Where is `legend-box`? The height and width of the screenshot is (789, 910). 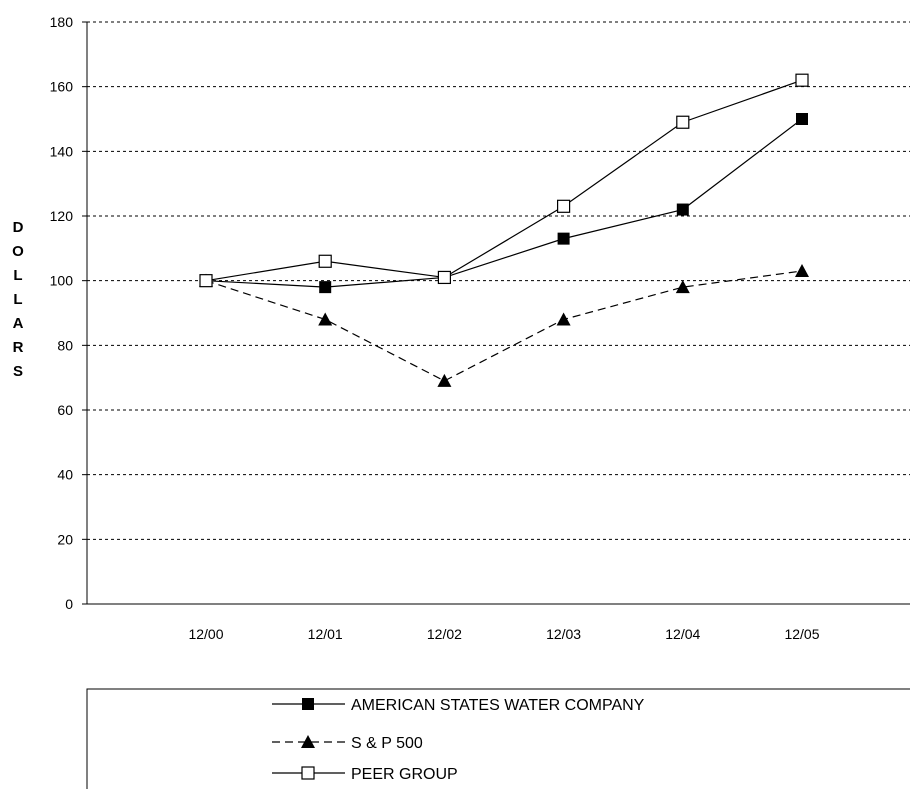 legend-box is located at coordinates (498, 738).